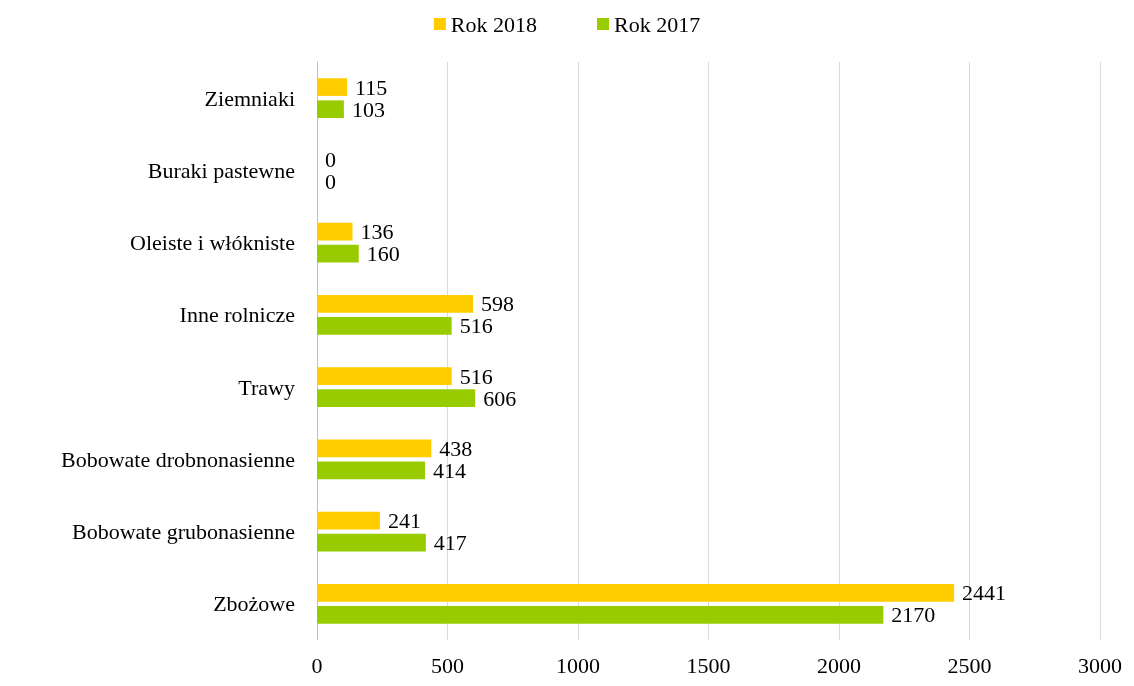 This screenshot has height=686, width=1134. I want to click on x-tick-label: 2000, so click(839, 665).